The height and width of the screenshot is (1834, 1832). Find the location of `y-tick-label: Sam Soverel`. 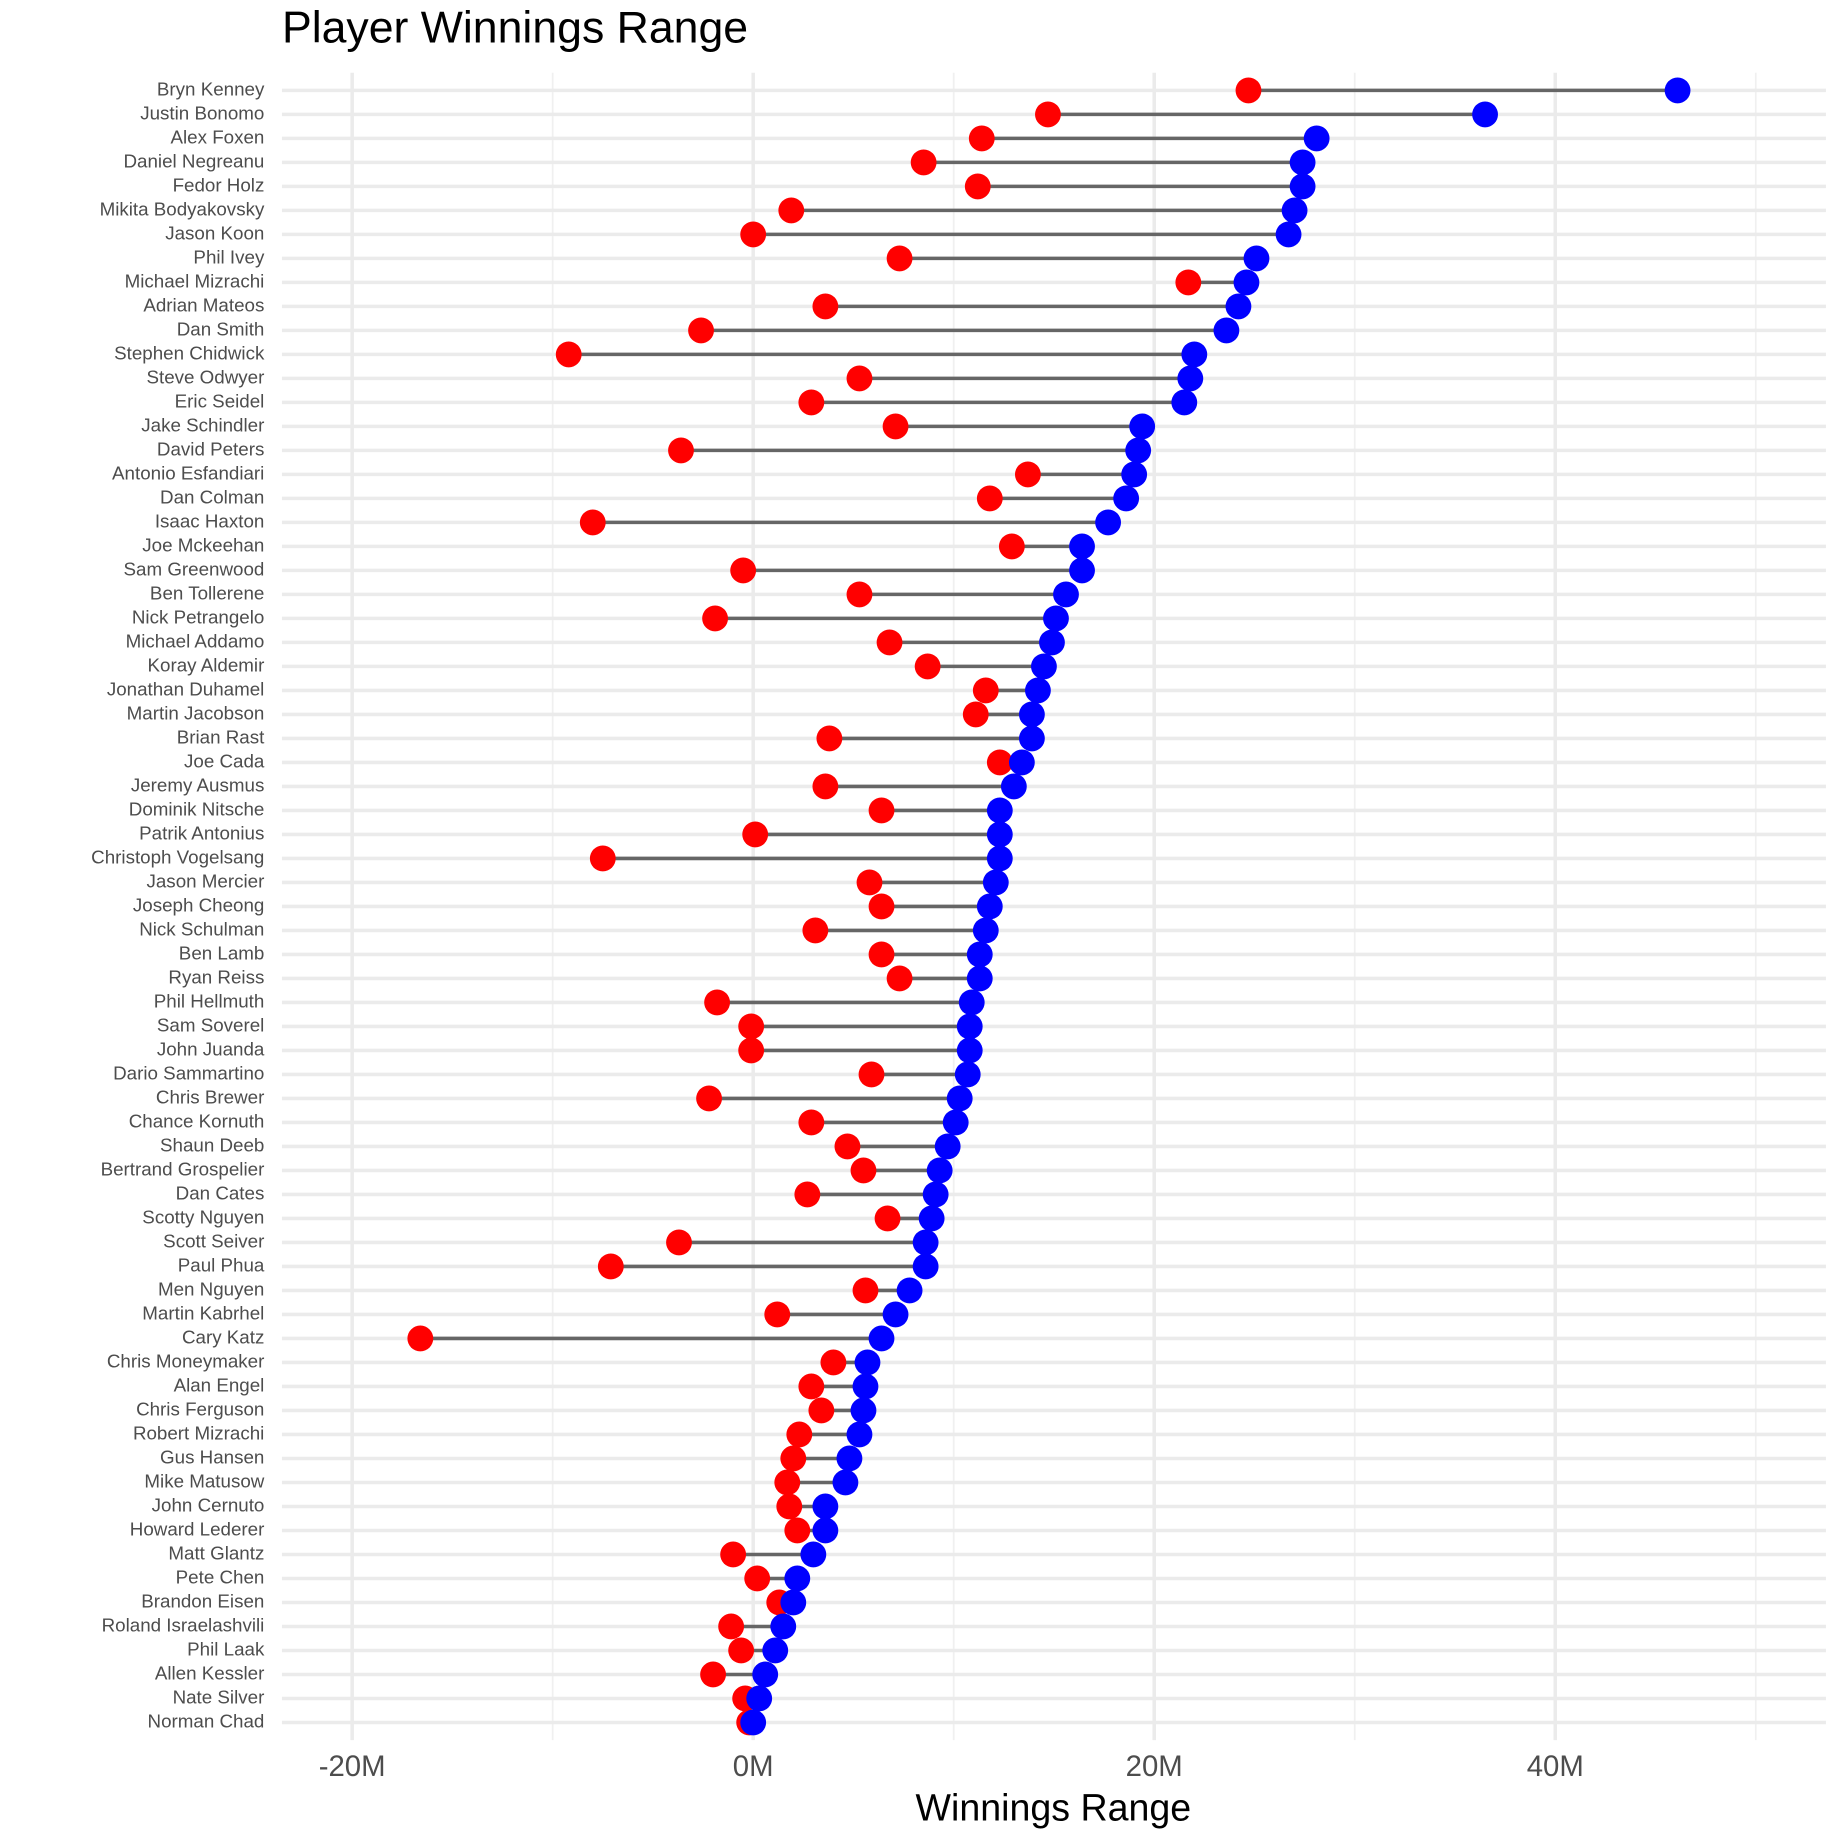

y-tick-label: Sam Soverel is located at coordinates (210, 1024).